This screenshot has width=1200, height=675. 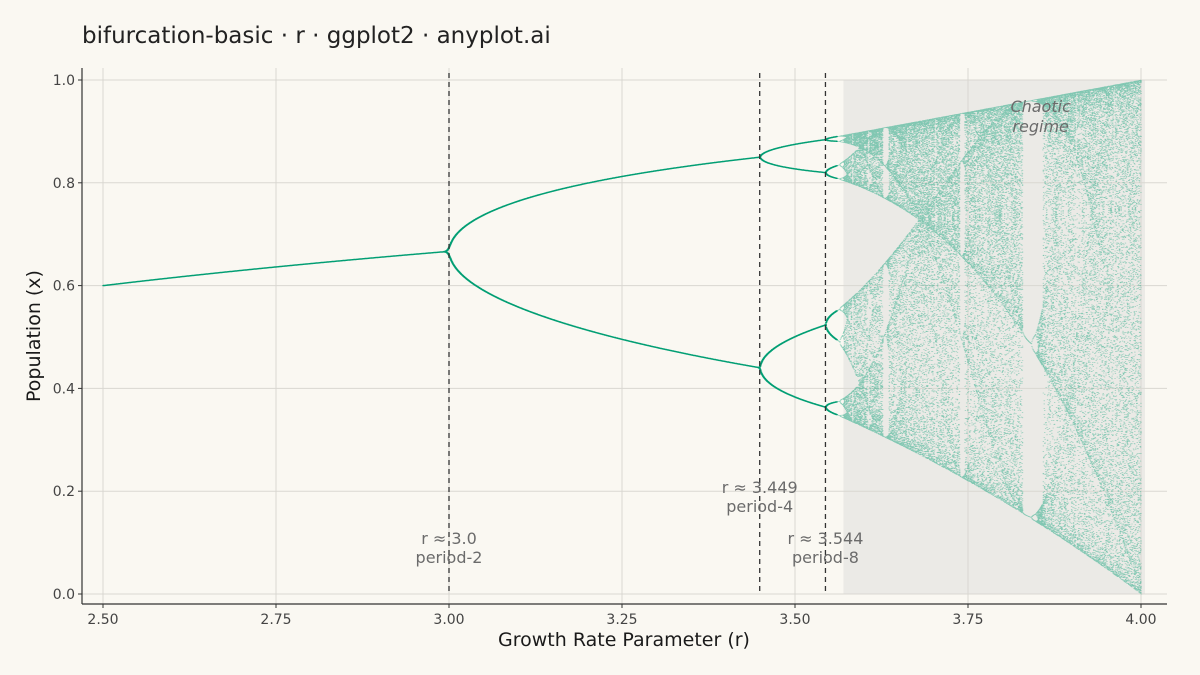 What do you see at coordinates (1040, 106) in the screenshot?
I see `chaotic-label-line1: Chaotic` at bounding box center [1040, 106].